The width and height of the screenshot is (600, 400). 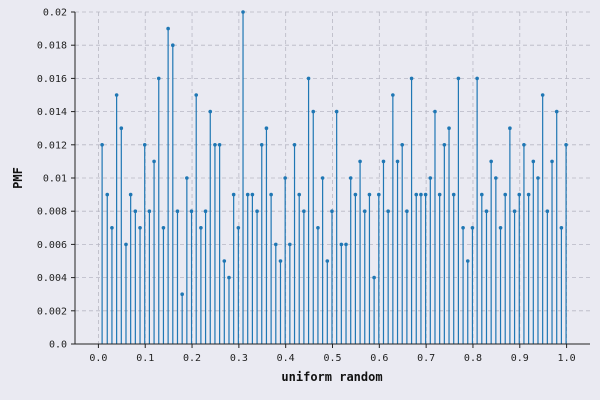 I want to click on y-tick-label: 0.008, so click(x=52, y=212).